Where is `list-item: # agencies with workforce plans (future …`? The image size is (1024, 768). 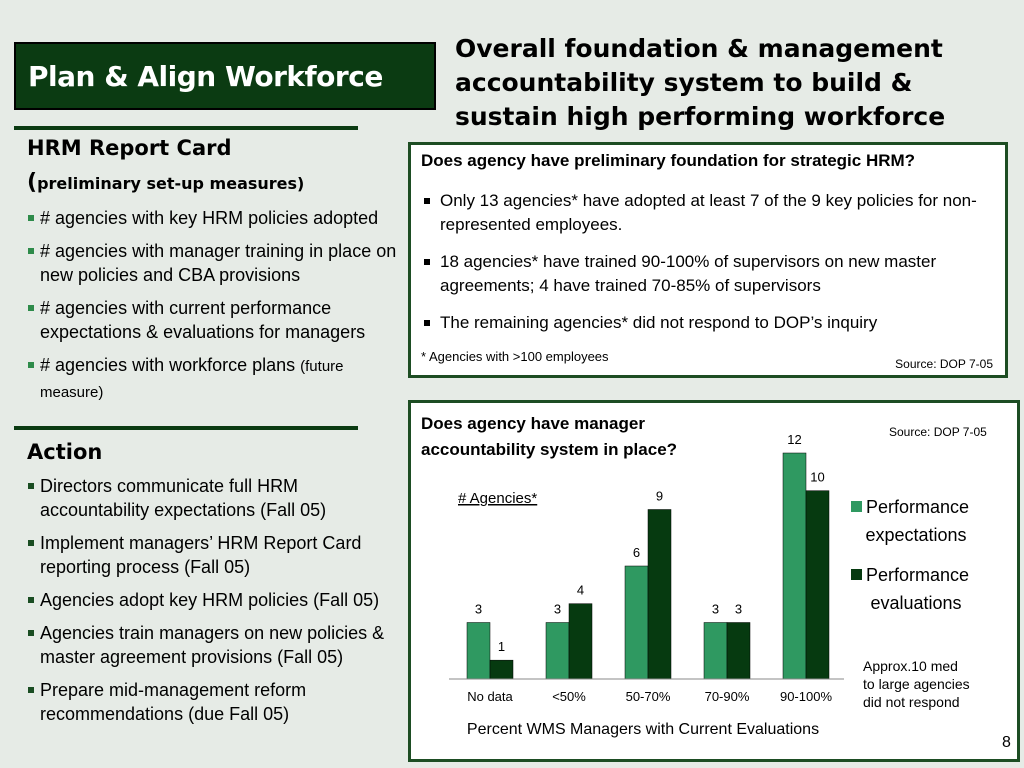
list-item: # agencies with workforce plans (future … is located at coordinates (212, 379).